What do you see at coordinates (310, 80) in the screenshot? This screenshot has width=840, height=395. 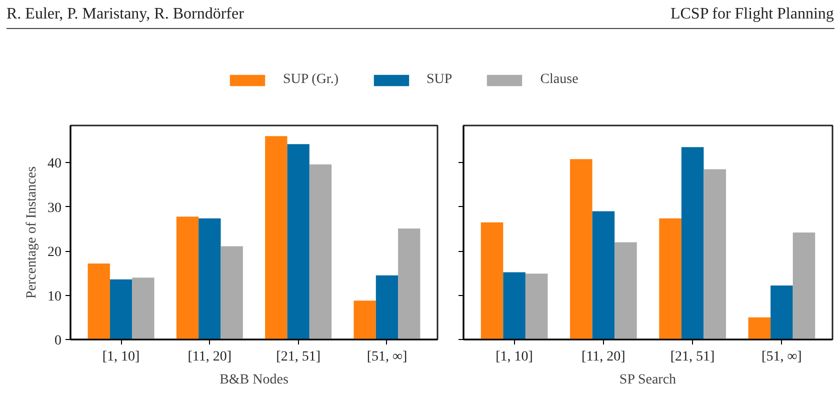 I see `legend-label: SUP (Gr.)` at bounding box center [310, 80].